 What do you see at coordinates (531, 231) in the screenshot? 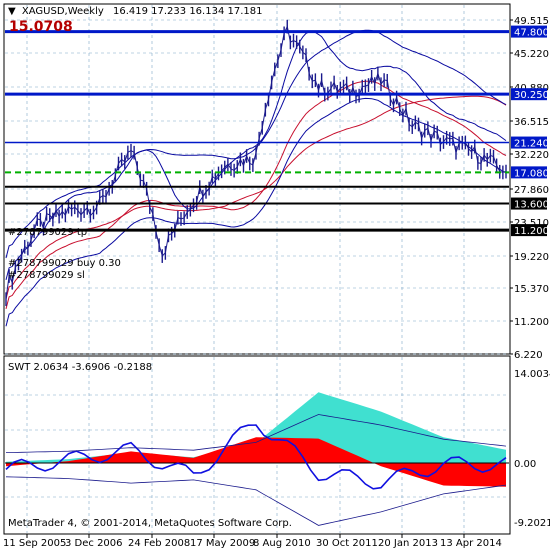
I see `price-tag-label: 11.200` at bounding box center [531, 231].